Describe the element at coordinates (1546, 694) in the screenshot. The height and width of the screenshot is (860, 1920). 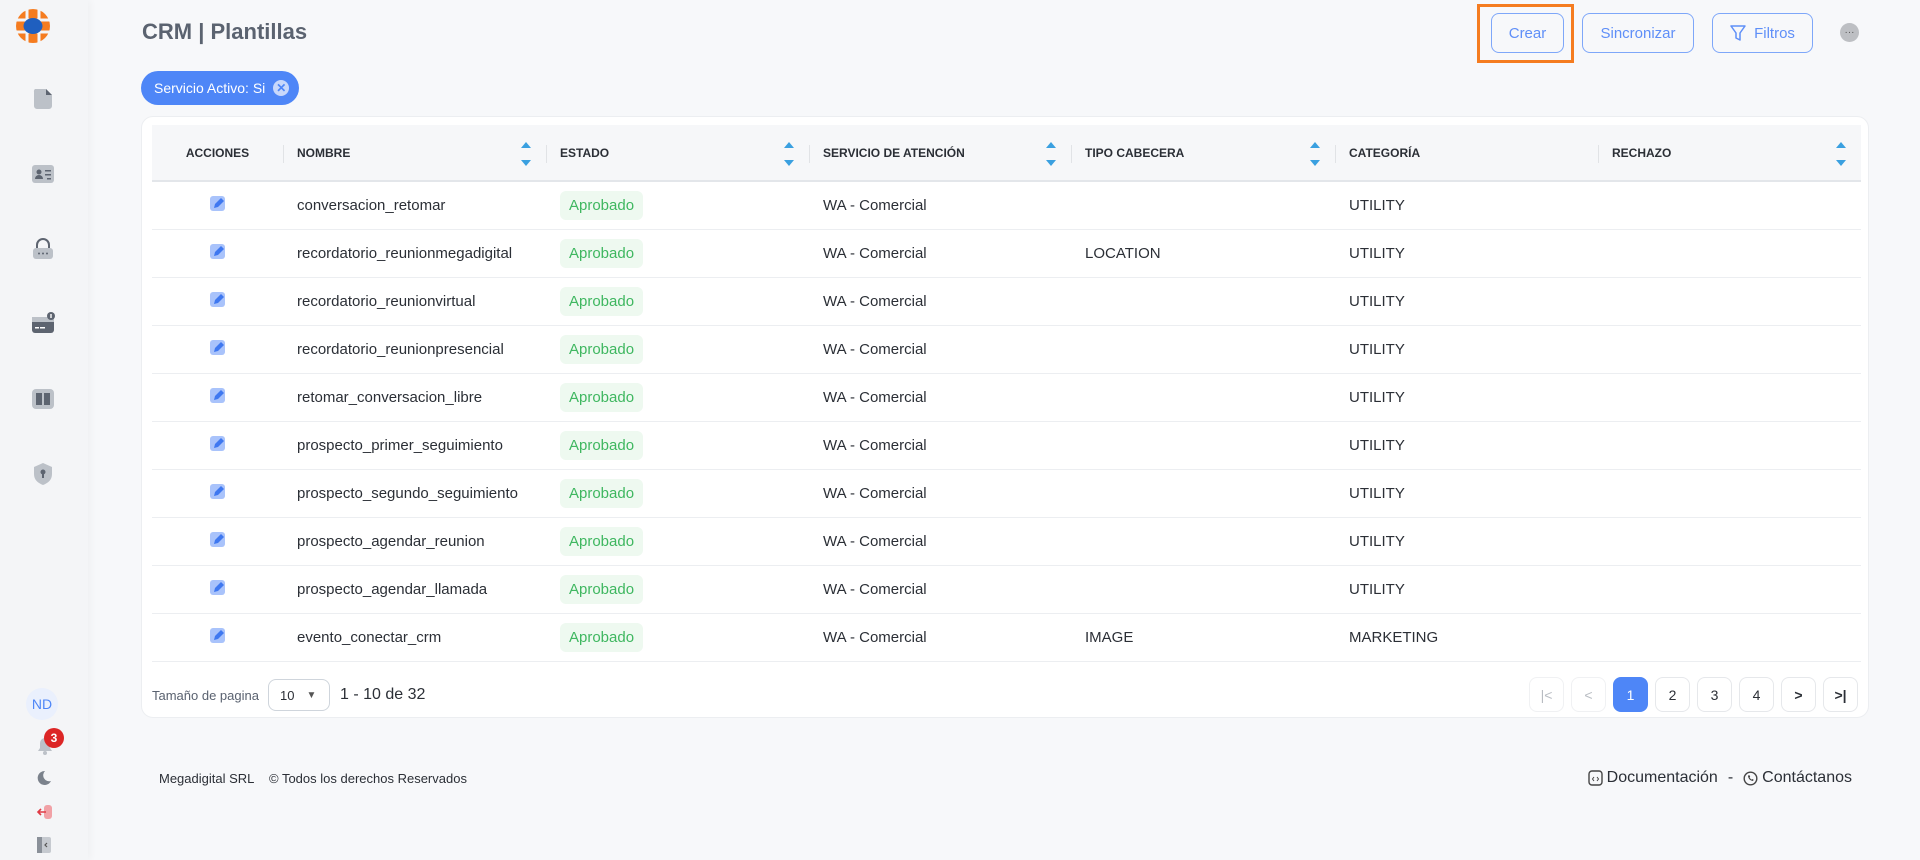
I see `first-page-button: |<` at that location.